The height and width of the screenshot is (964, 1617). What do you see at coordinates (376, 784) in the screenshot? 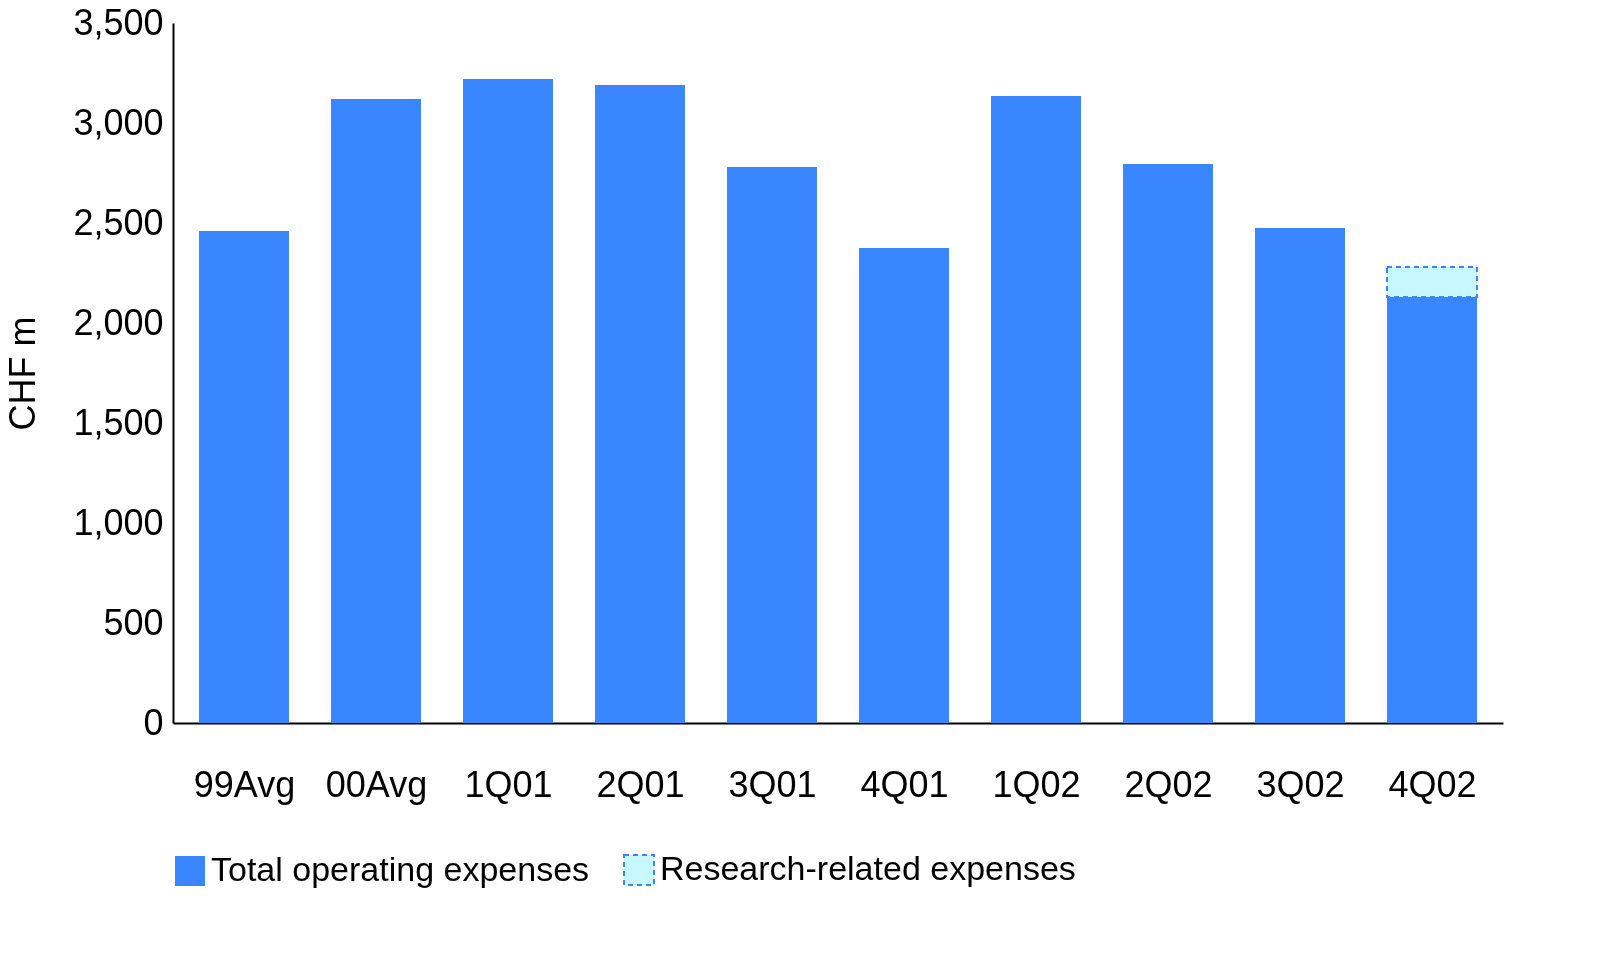
I see `x-tick-label: 00Avg` at bounding box center [376, 784].